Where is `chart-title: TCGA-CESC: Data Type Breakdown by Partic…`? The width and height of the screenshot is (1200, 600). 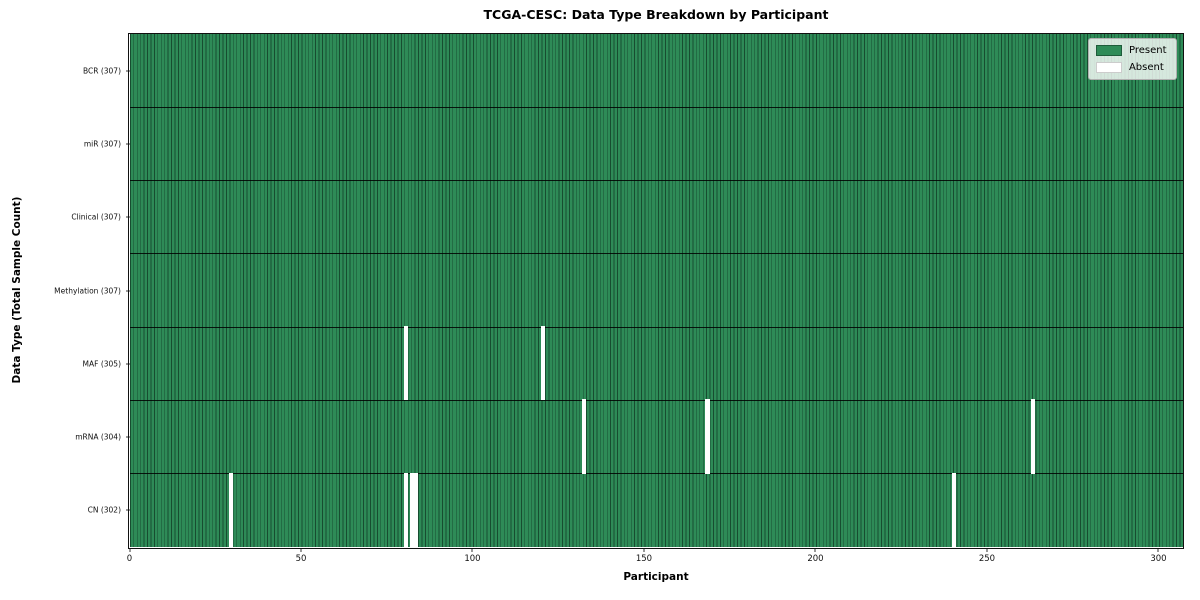 chart-title: TCGA-CESC: Data Type Breakdown by Partic… is located at coordinates (656, 14).